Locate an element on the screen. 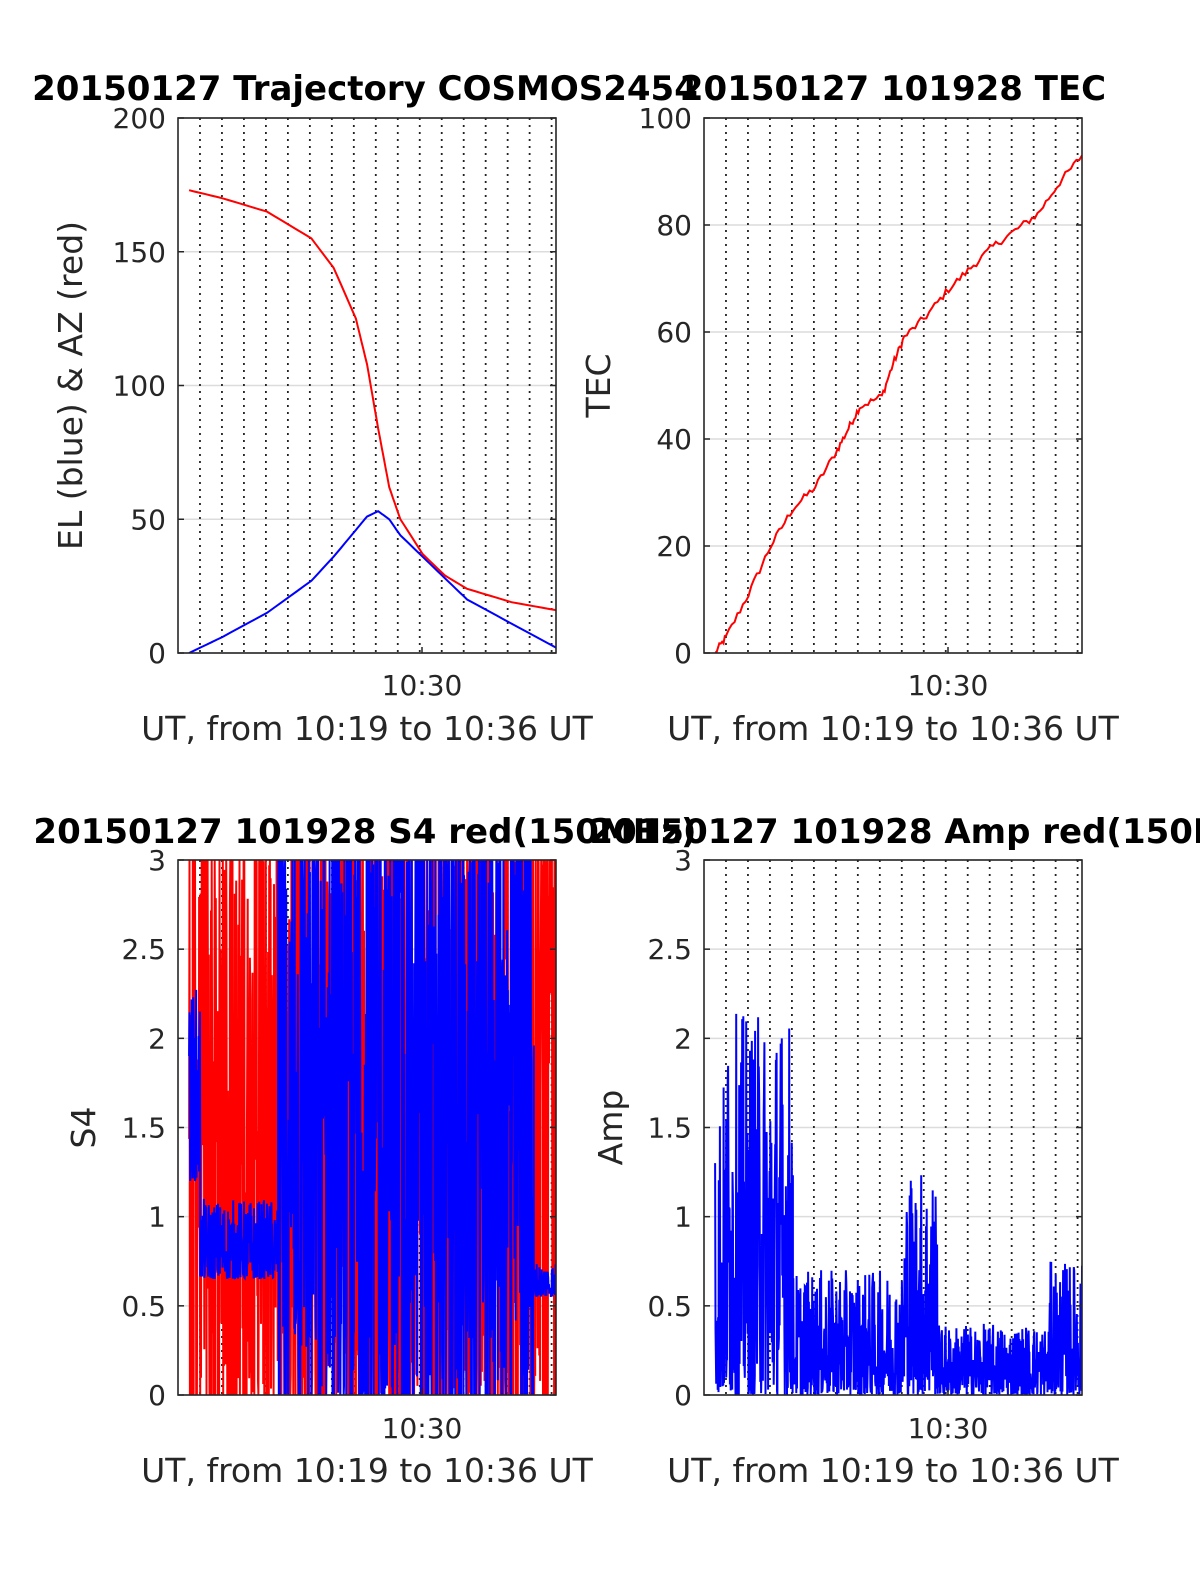 The height and width of the screenshot is (1575, 1200). axes-box is located at coordinates (893, 385).